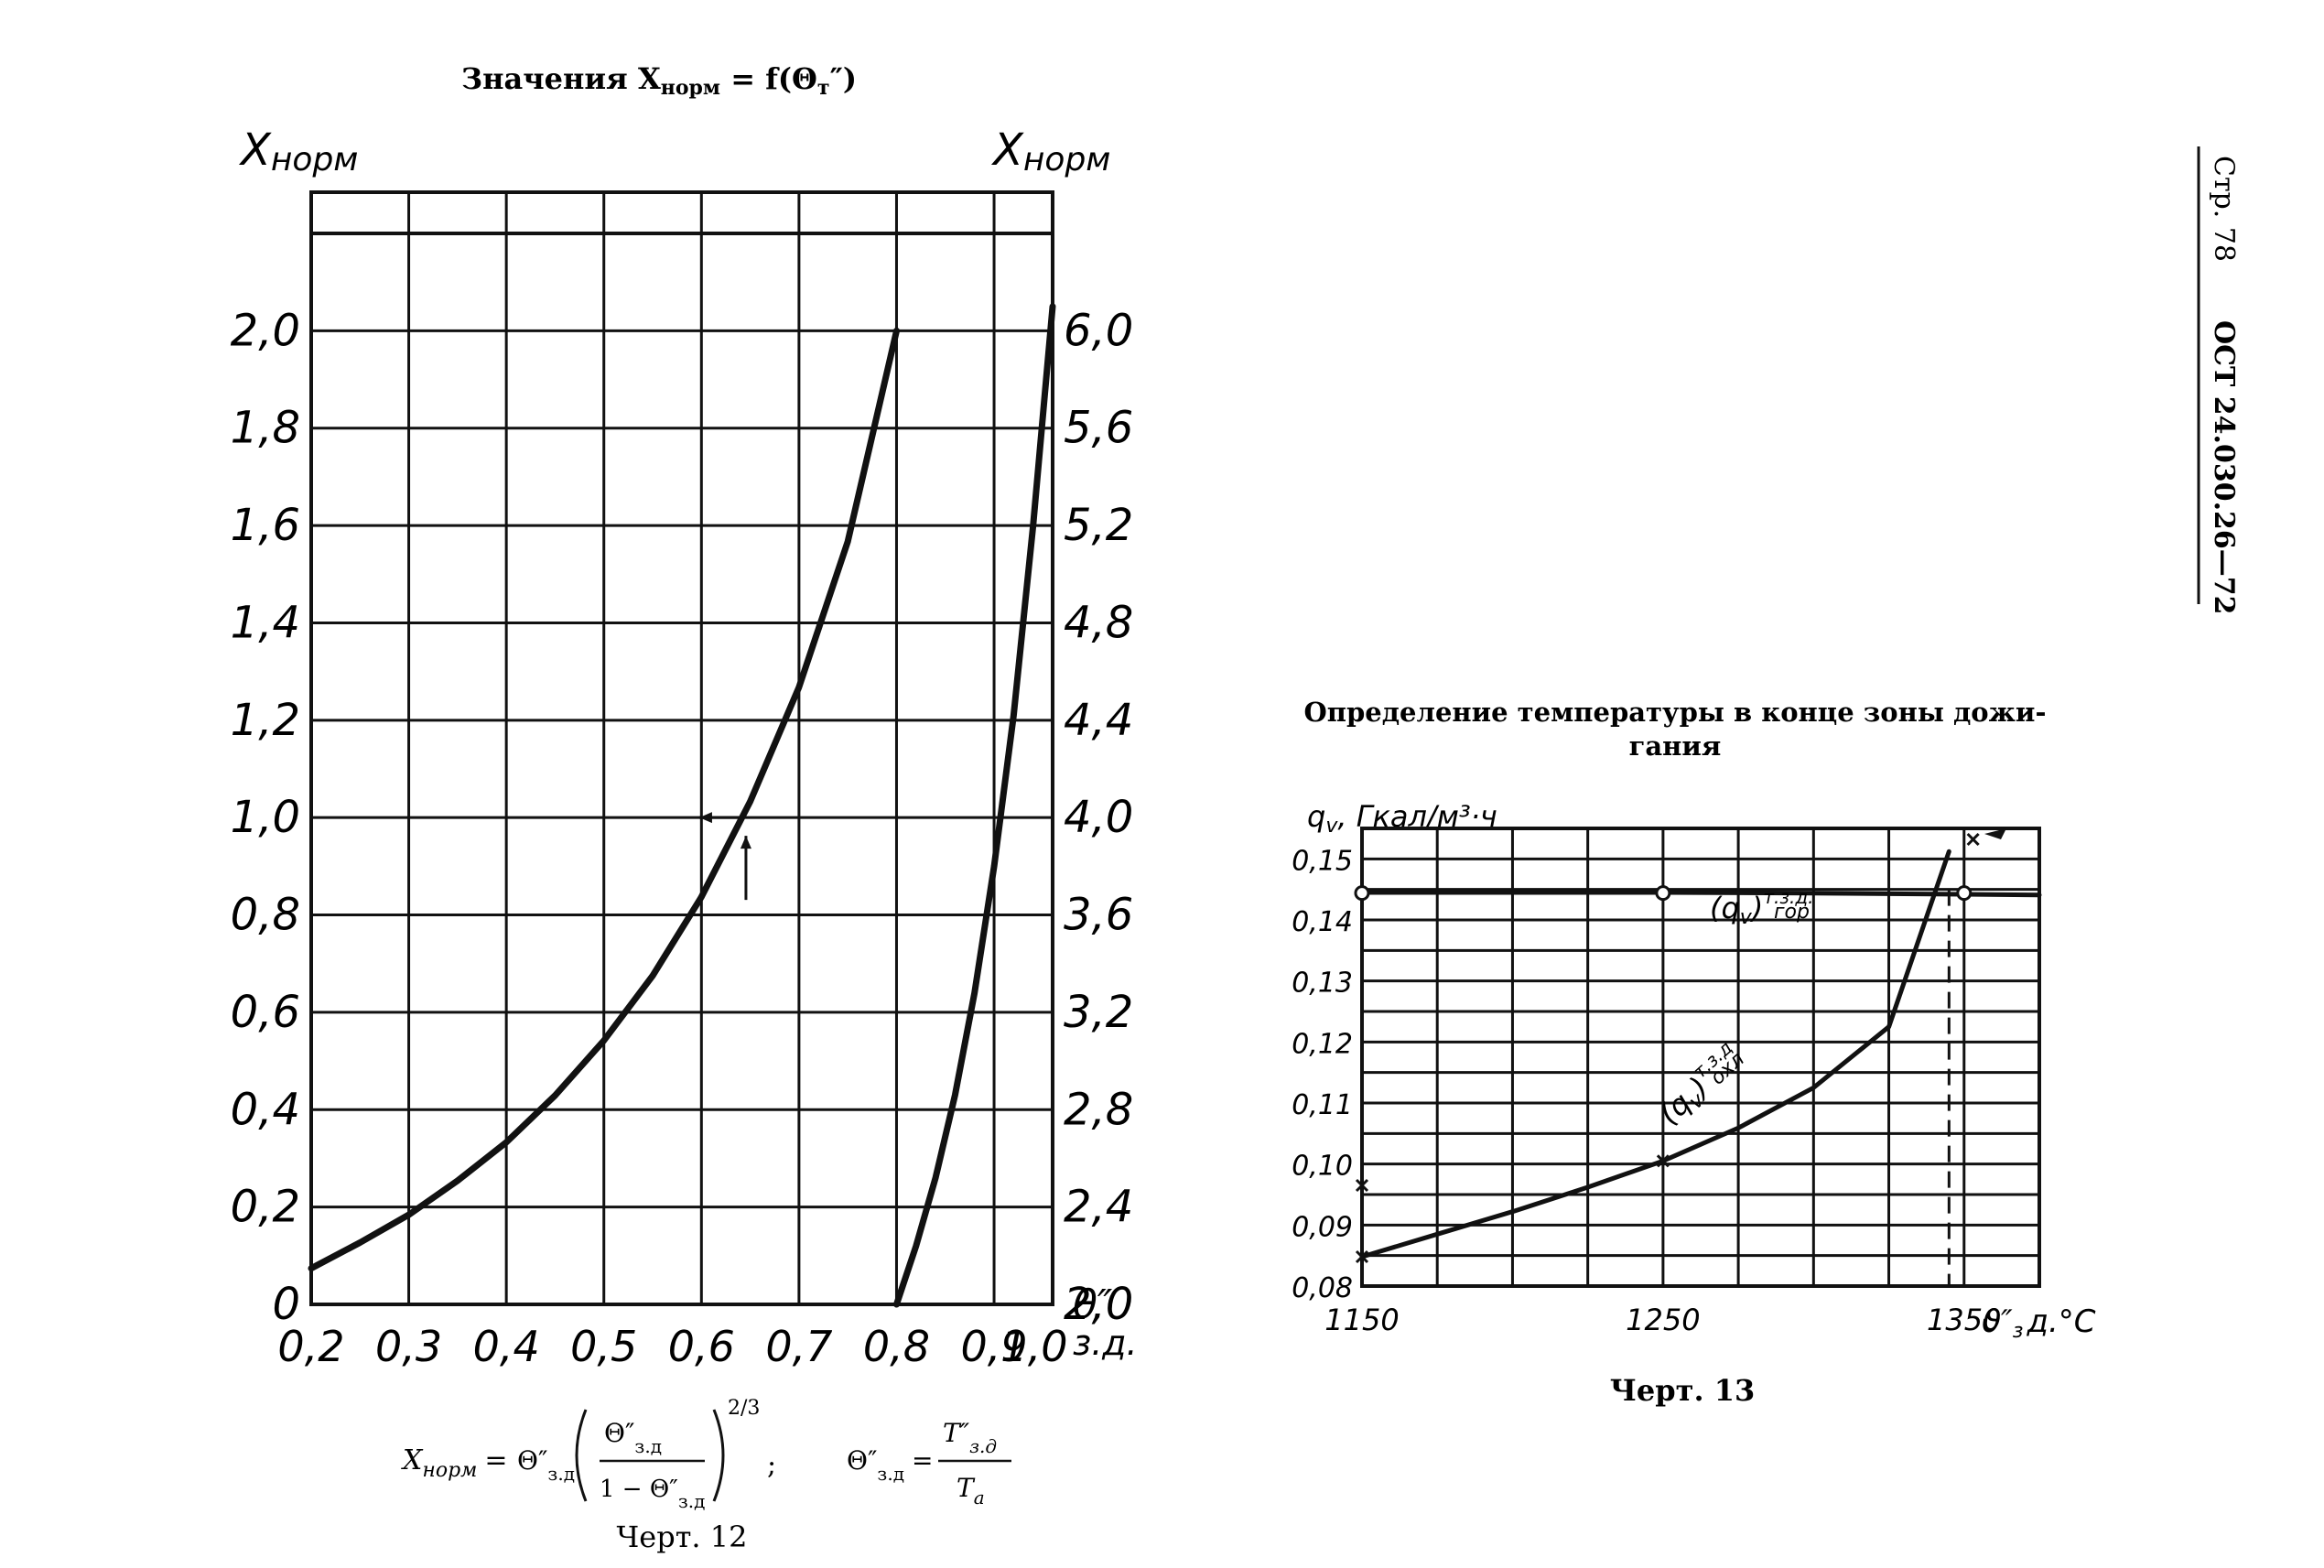 The width and height of the screenshot is (2324, 1568). Describe the element at coordinates (265, 526) in the screenshot. I see `chart12-ytick-left-label: 1,6` at that location.